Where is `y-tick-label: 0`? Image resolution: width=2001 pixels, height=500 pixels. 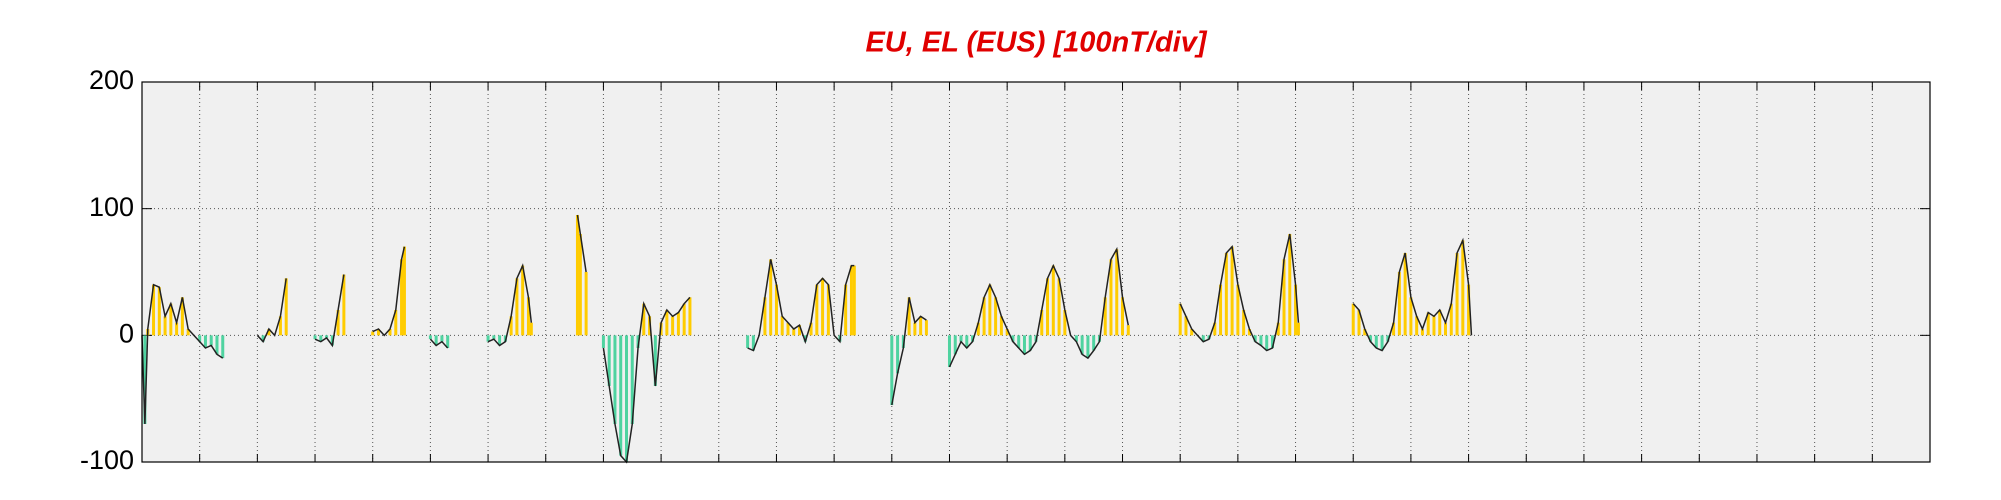 y-tick-label: 0 is located at coordinates (126, 333).